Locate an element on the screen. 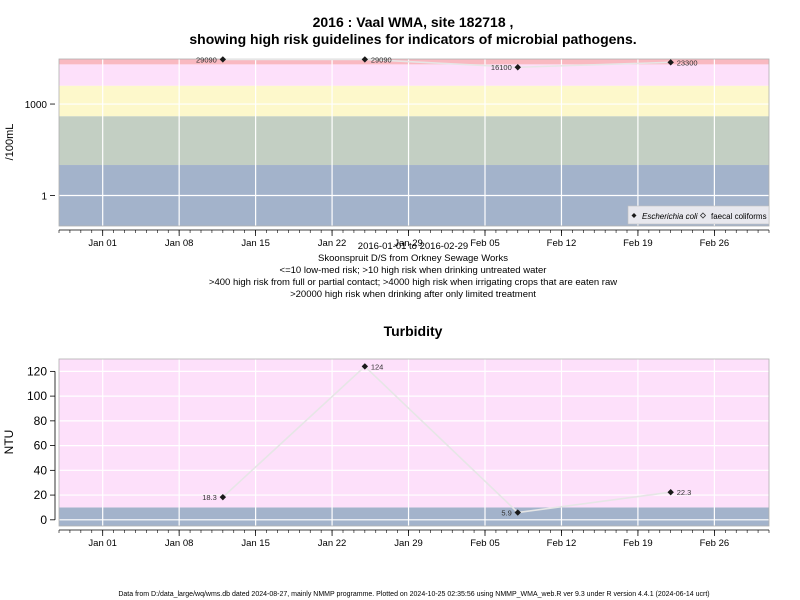 The height and width of the screenshot is (600, 800). legend-box is located at coordinates (698, 215).